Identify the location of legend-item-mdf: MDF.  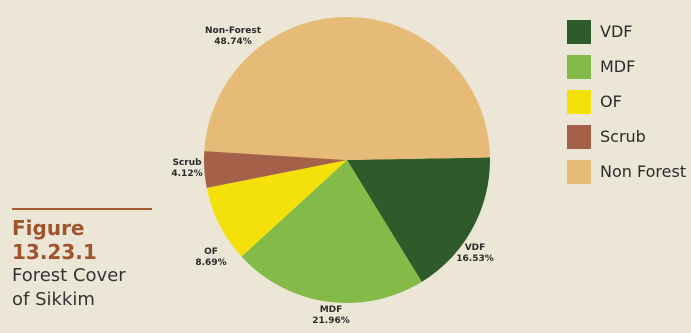
(626, 66).